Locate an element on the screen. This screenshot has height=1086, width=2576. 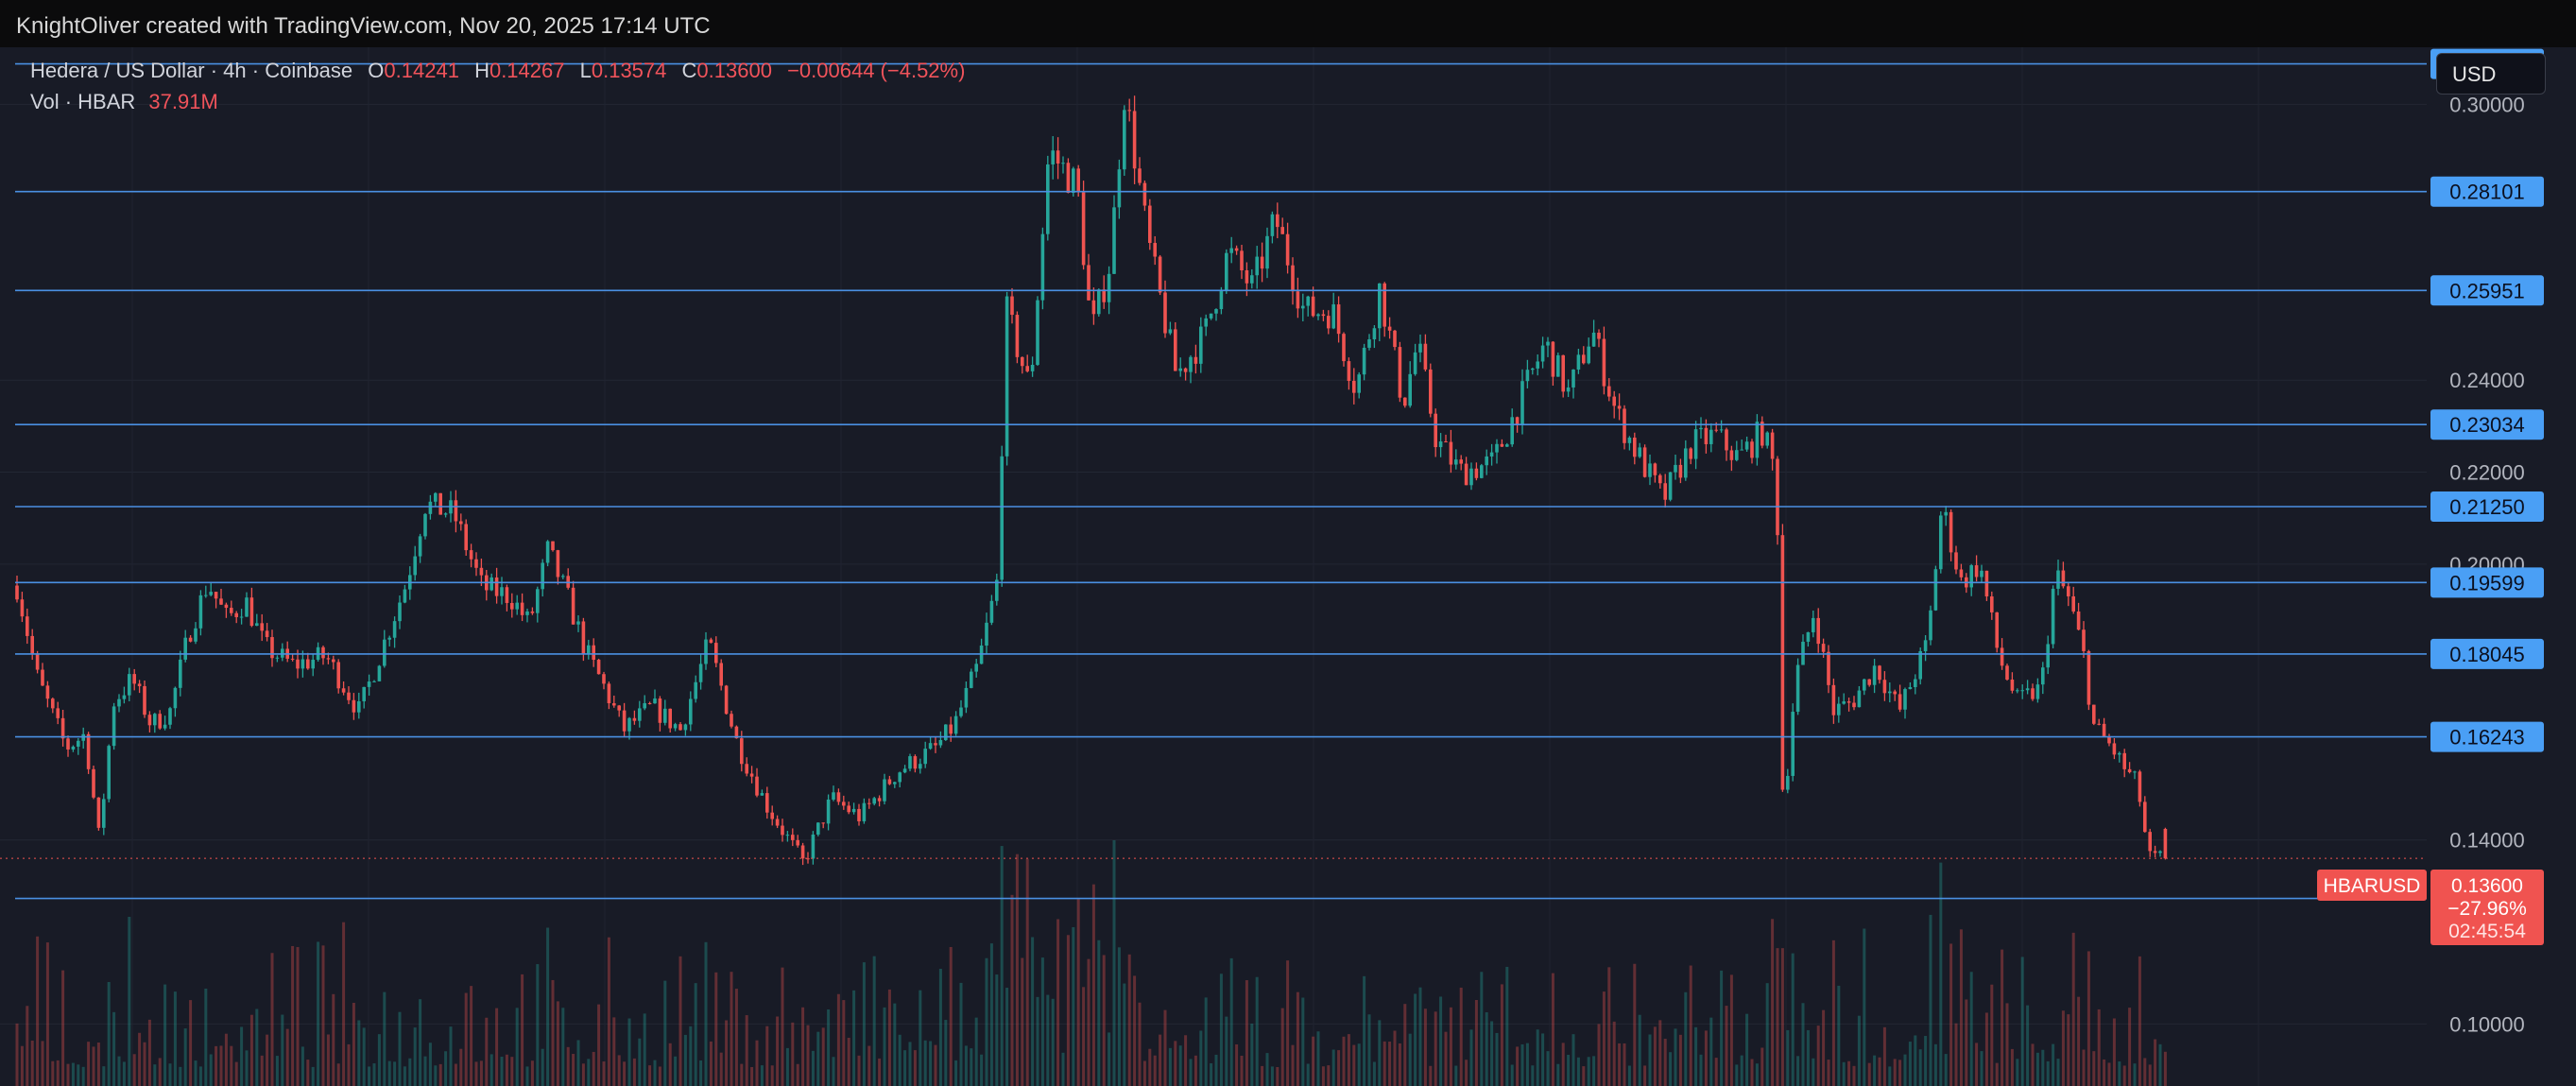
currency-button: USD is located at coordinates (2491, 74).